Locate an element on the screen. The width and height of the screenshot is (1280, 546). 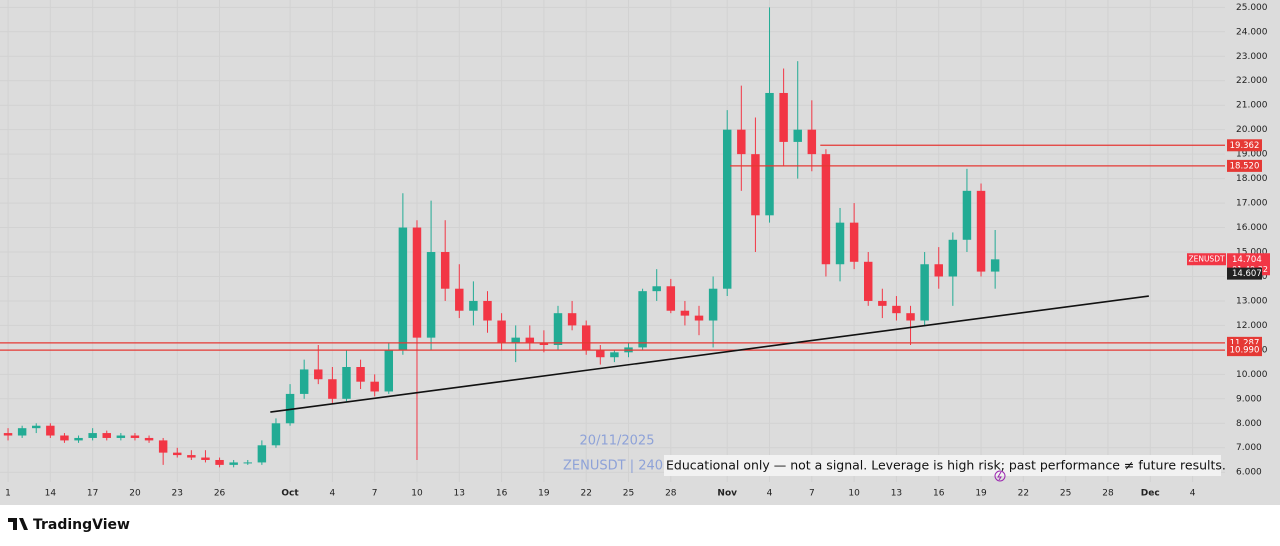
level-label: 10.990 is located at coordinates (1245, 351).